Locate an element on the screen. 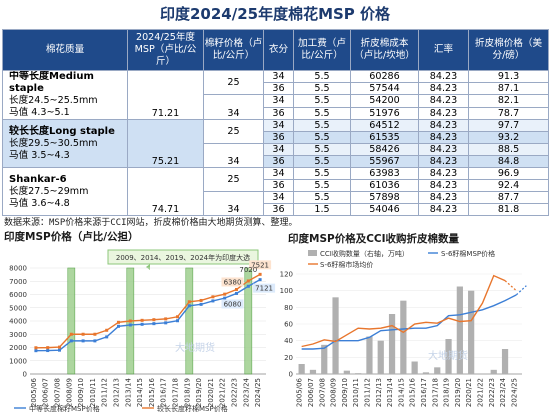 The width and height of the screenshot is (550, 416). msp-value: 75.21 is located at coordinates (165, 143).